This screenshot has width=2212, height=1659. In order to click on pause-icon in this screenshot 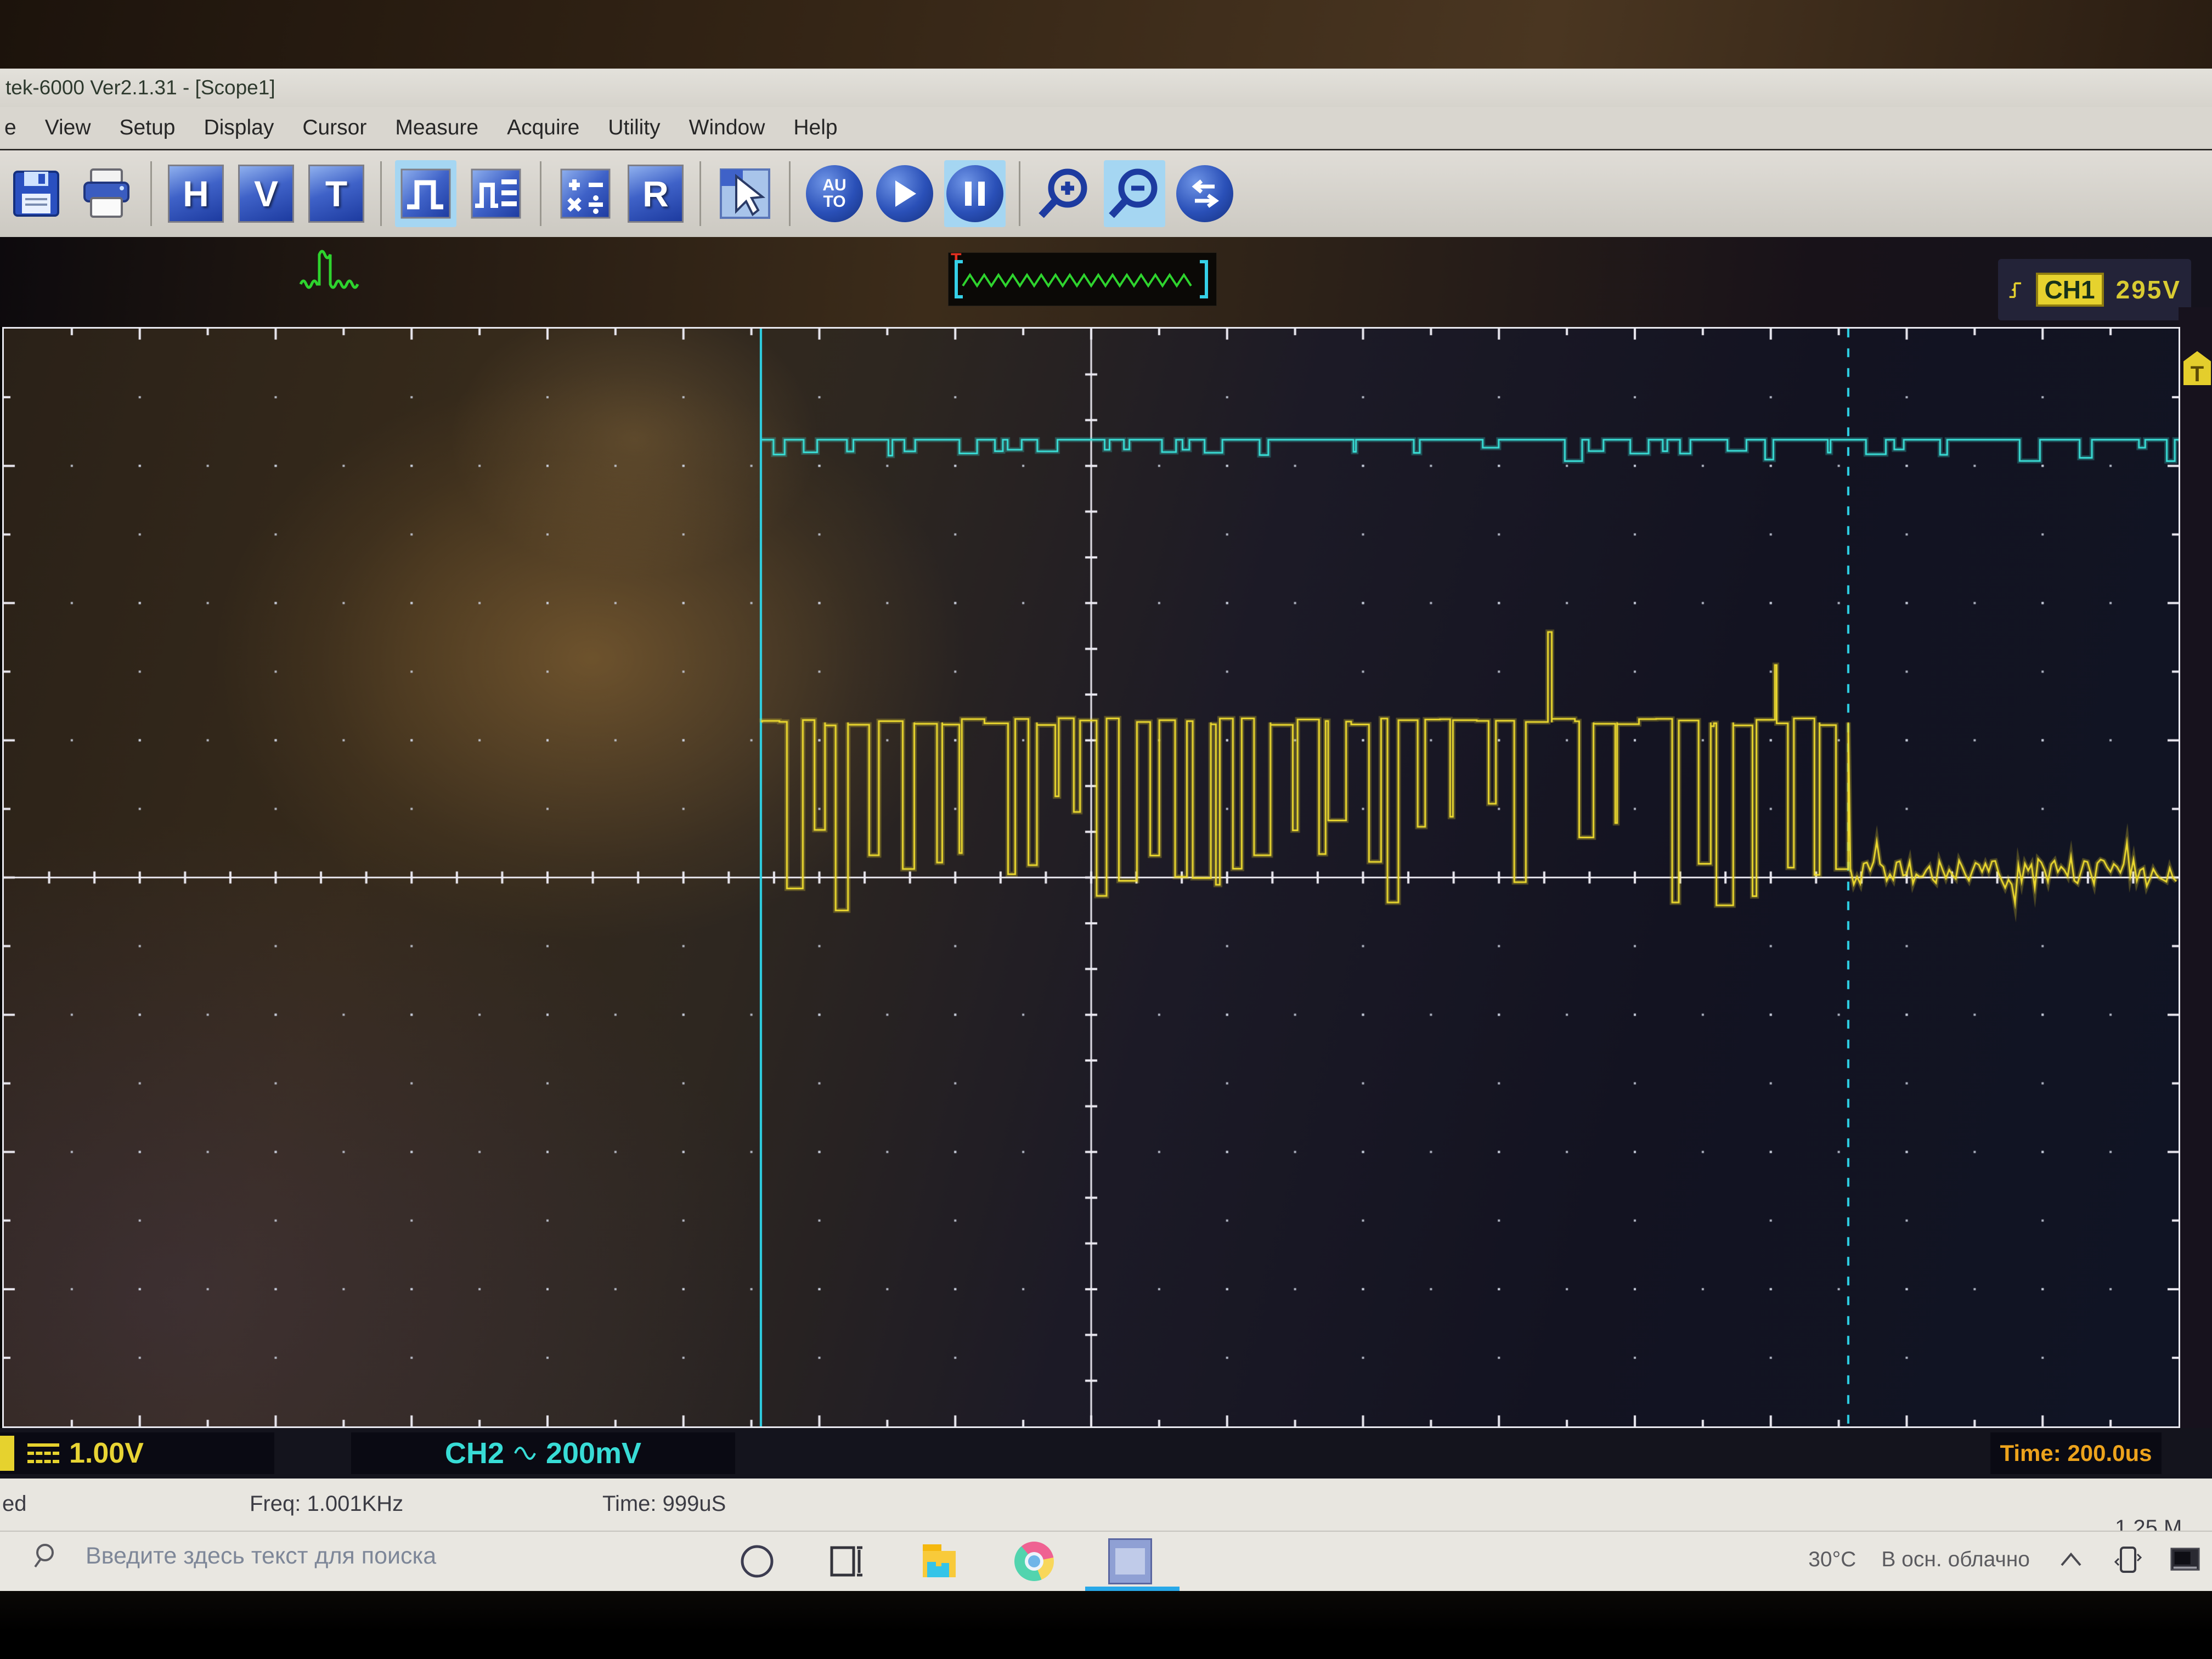, I will do `click(974, 193)`.